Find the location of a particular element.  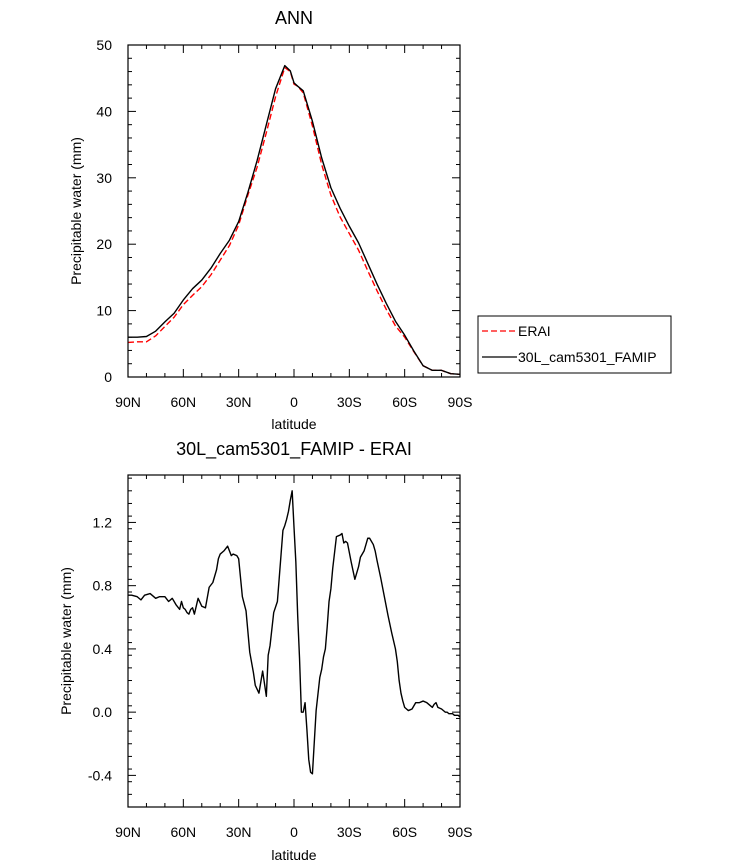

bottom-x-tick-label: 90S is located at coordinates (460, 832).